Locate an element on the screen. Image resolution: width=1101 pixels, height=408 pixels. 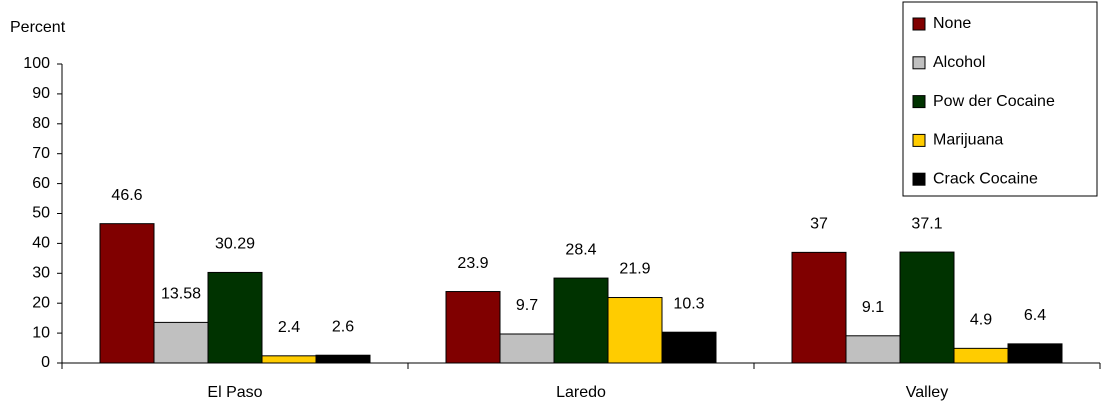
data-label: 30.29 is located at coordinates (235, 244).